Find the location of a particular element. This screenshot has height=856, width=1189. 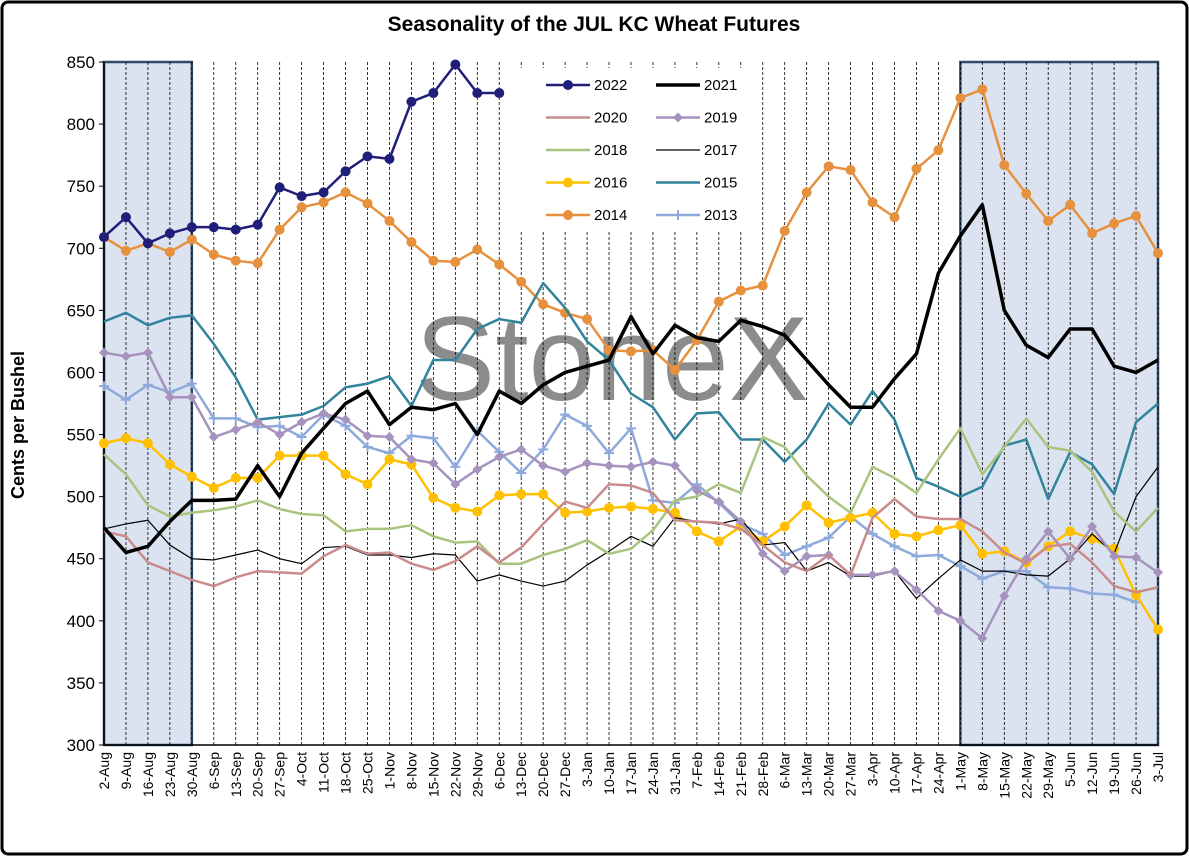

y-axis-label: Cents per Bushel is located at coordinates (18, 425).